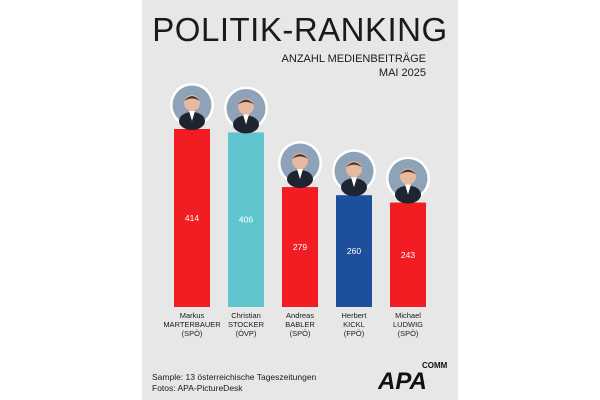  I want to click on category-label-1-line-2: MARTERBAUER, so click(192, 324).